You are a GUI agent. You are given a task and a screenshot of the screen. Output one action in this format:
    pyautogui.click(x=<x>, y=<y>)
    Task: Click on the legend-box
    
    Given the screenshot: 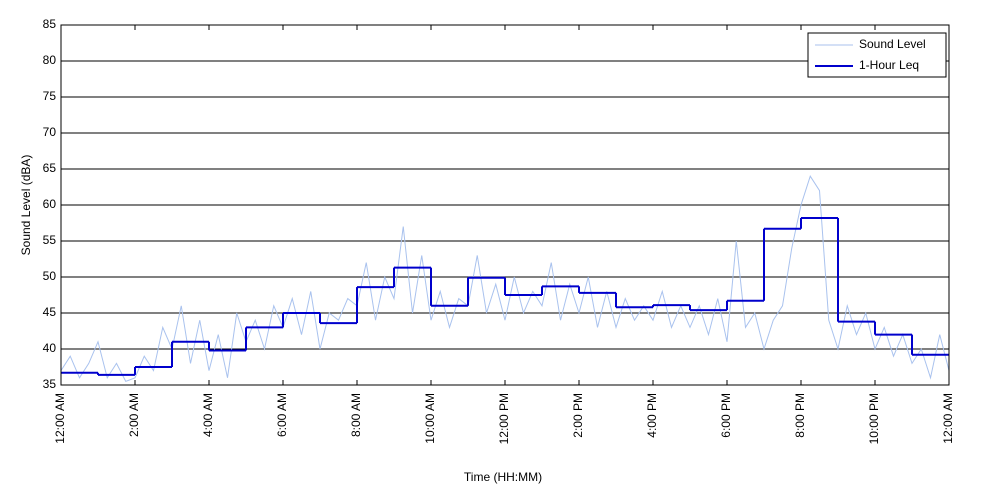 What is the action you would take?
    pyautogui.click(x=877, y=55)
    